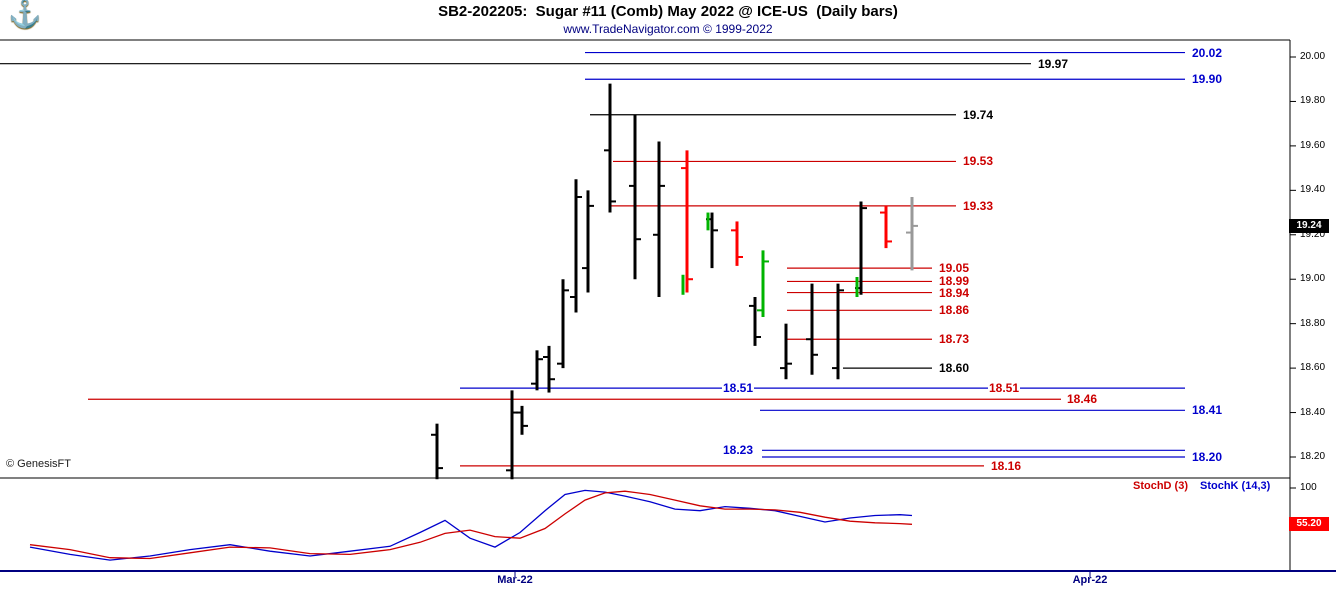 This screenshot has width=1336, height=591. I want to click on price-level-label: 18.73, so click(954, 339).